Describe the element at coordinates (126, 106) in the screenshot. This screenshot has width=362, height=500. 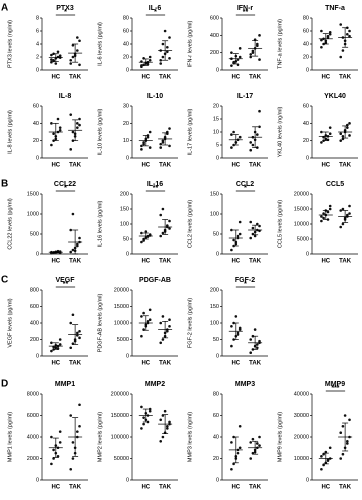
I see `y-tick-label: 30` at that location.